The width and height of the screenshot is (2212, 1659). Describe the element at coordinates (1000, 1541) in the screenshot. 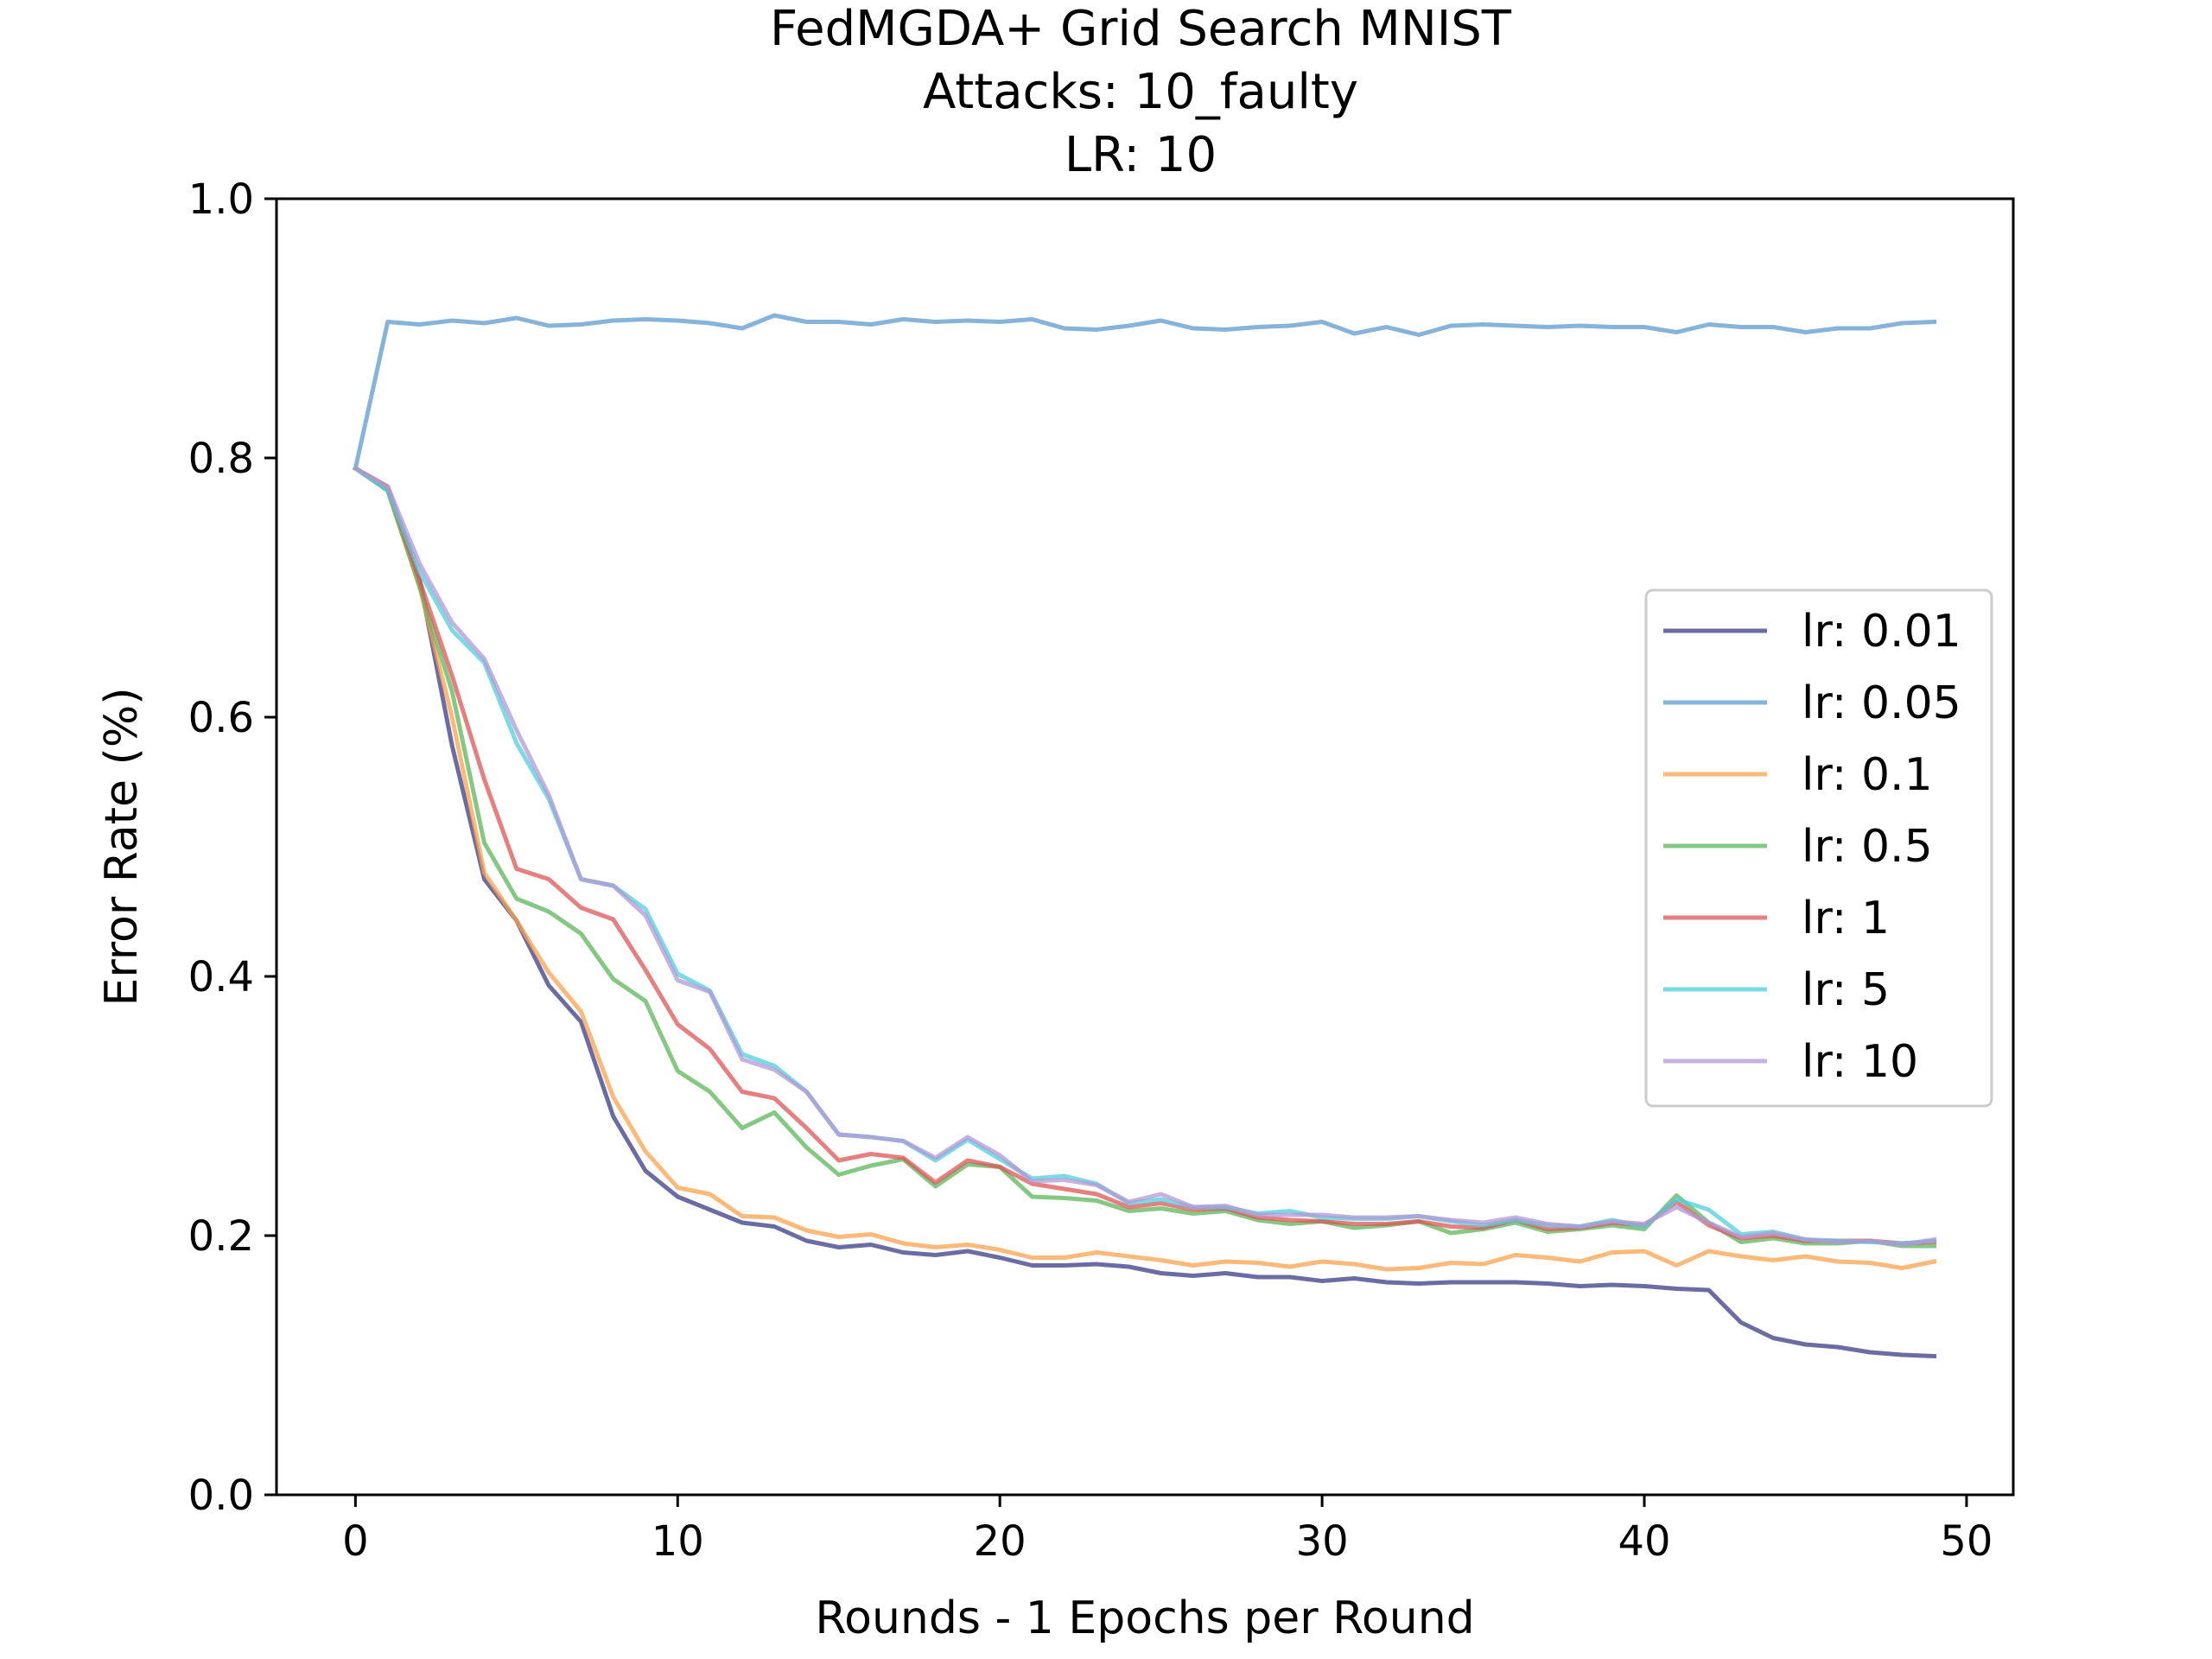

I see `x-tick-label: 20` at that location.